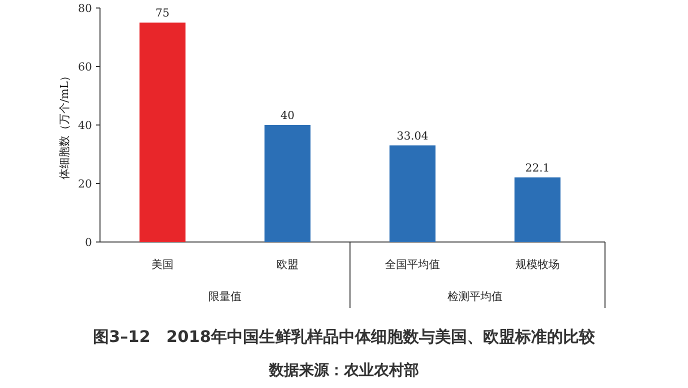  What do you see at coordinates (85, 125) in the screenshot?
I see `y-tick-label: 40` at bounding box center [85, 125].